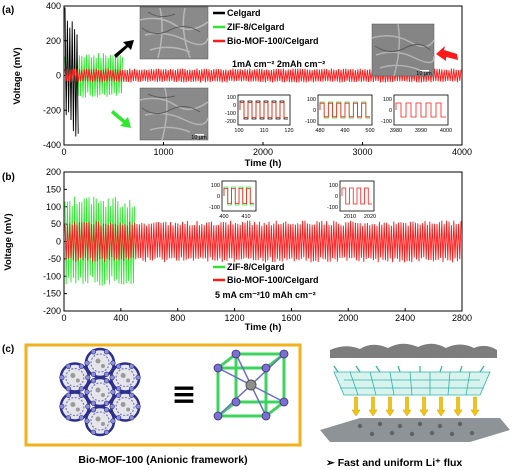  What do you see at coordinates (120, 318) in the screenshot?
I see `chart-b-xtick-label: 400` at bounding box center [120, 318].